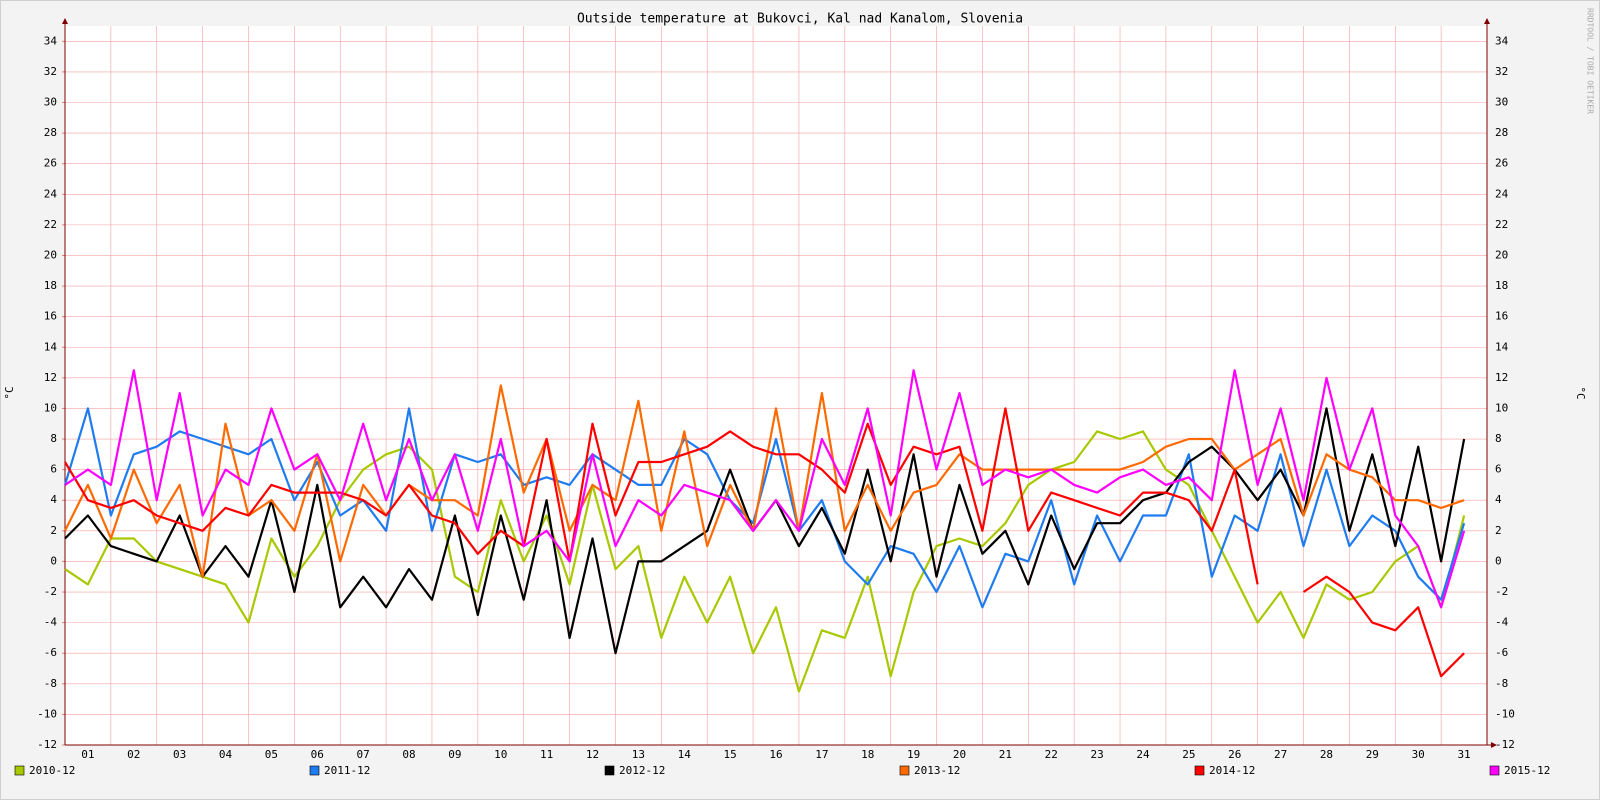 This screenshot has height=800, width=1600. I want to click on x-tick-label: 14, so click(685, 754).